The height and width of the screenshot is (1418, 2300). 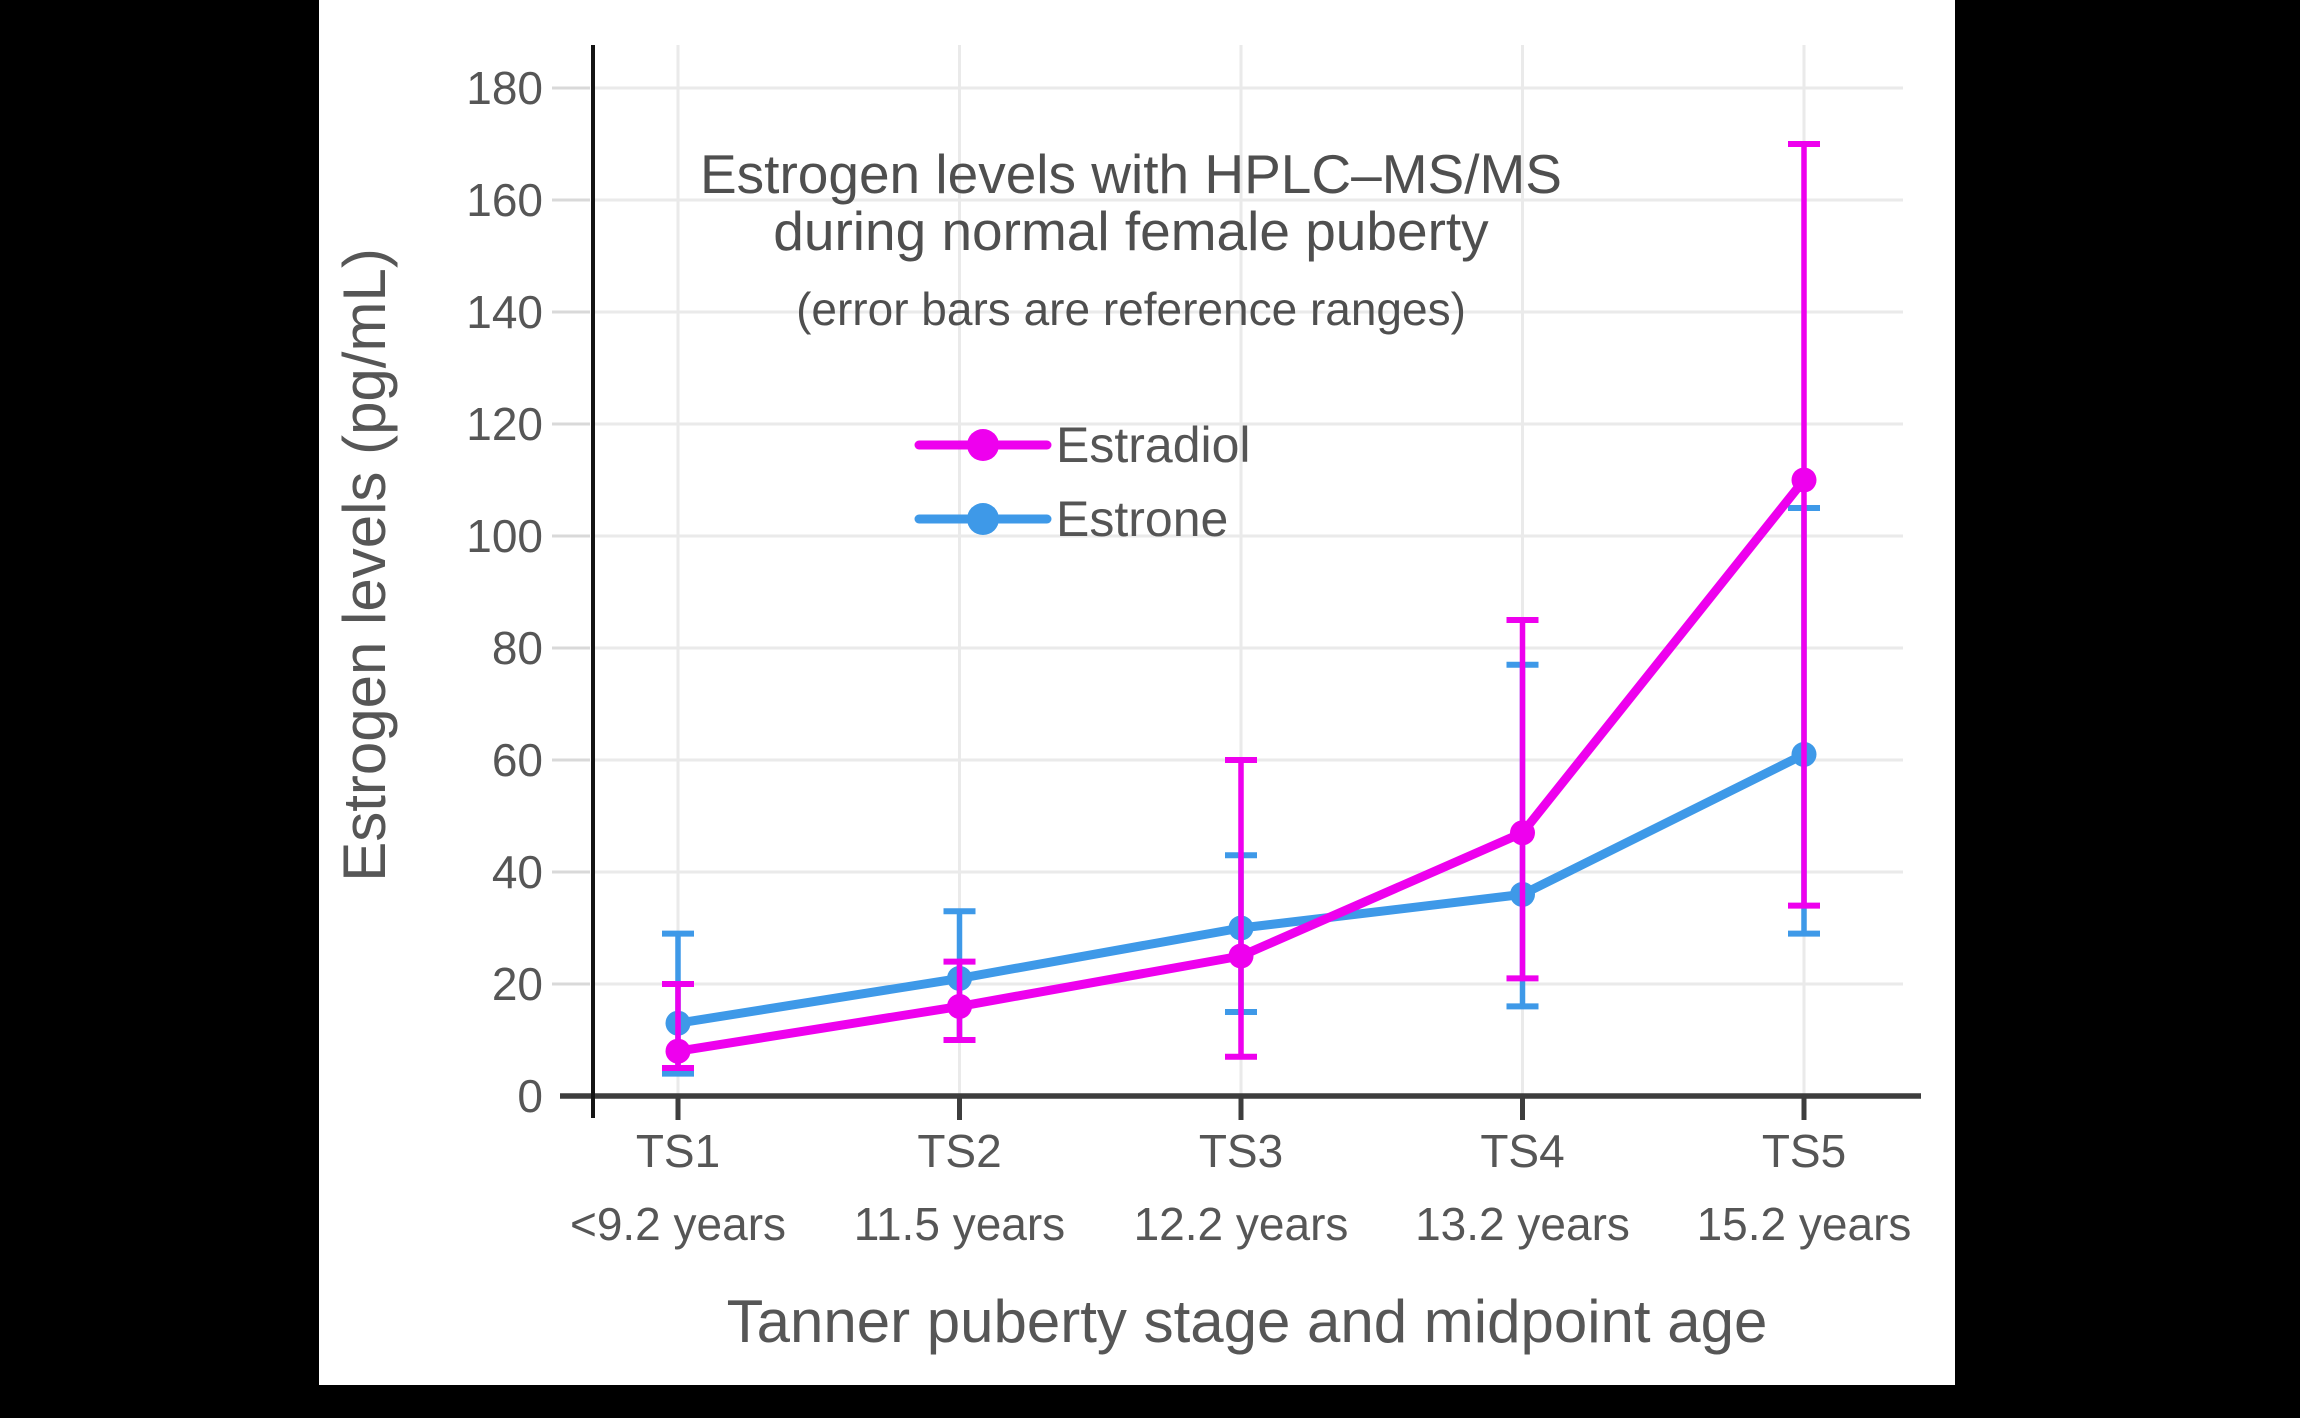 What do you see at coordinates (517, 760) in the screenshot?
I see `y-tick-label-60: 60` at bounding box center [517, 760].